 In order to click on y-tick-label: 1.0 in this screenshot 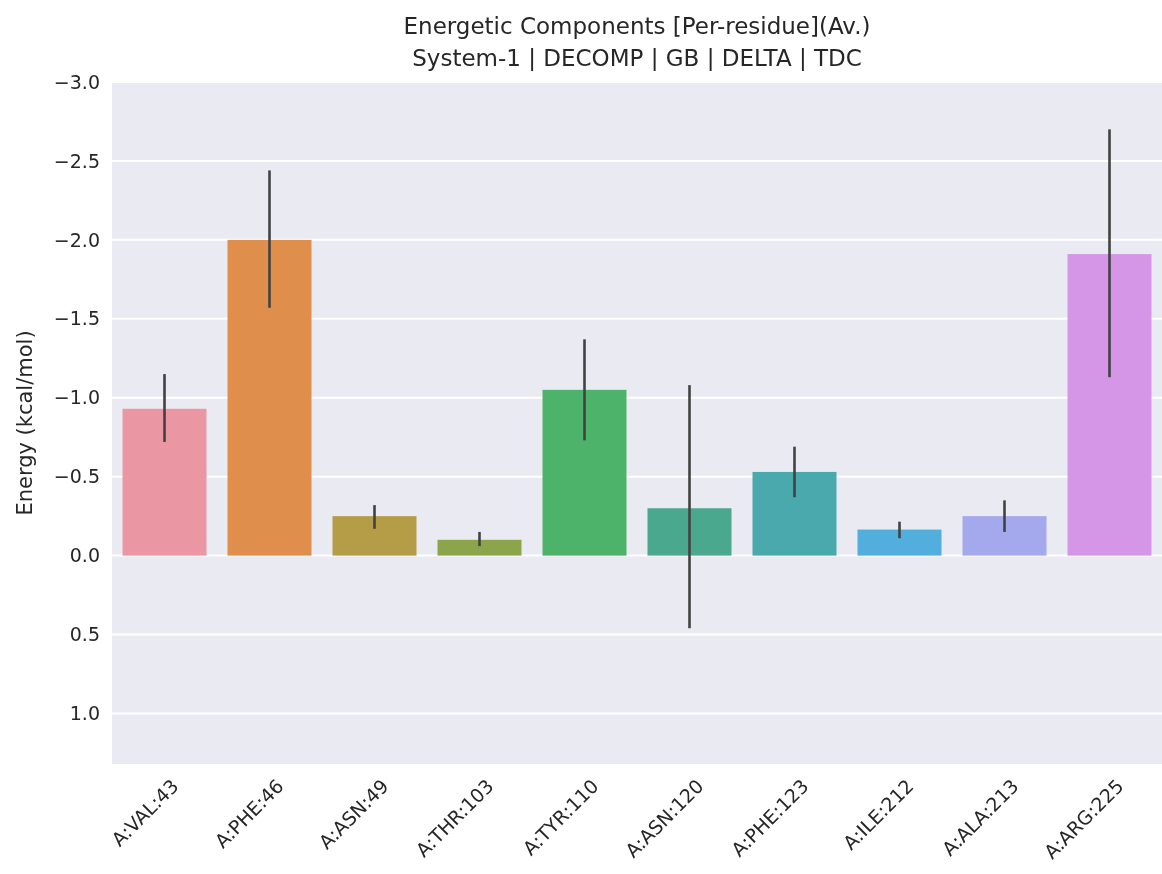, I will do `click(84, 713)`.